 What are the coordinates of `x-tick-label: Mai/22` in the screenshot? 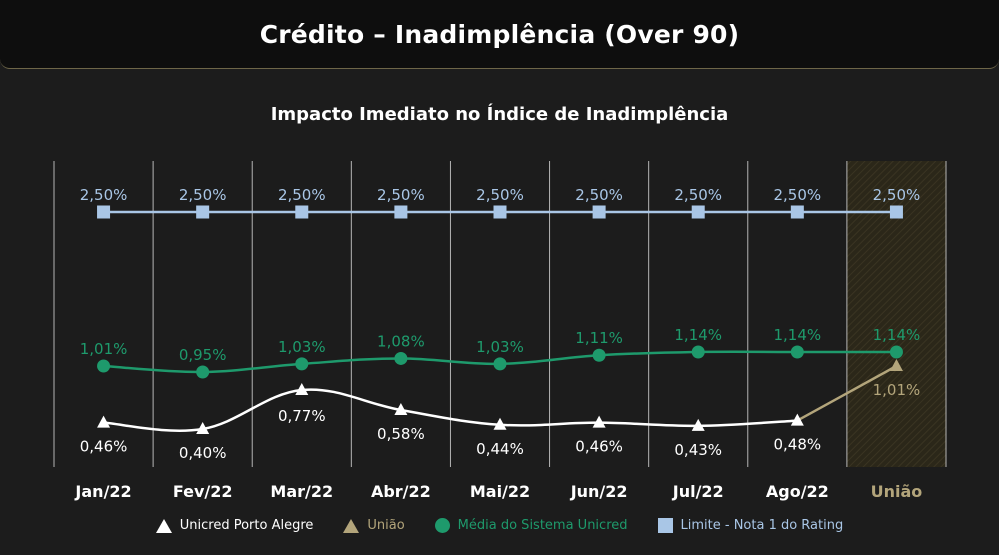 It's located at (500, 491).